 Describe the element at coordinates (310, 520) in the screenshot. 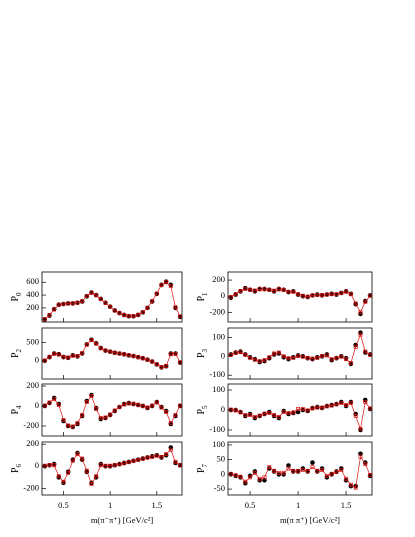

I see `x-axis-label: m(π π⁺) [GeV/c²]` at that location.